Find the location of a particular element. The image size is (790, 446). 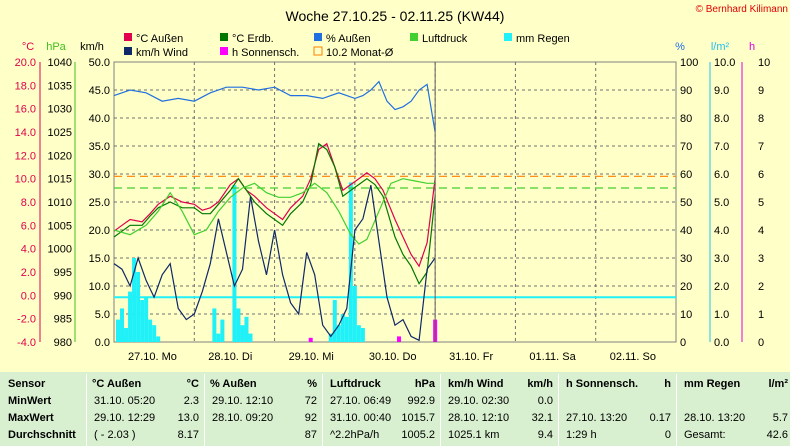

tick-label: 20 is located at coordinates (686, 287).